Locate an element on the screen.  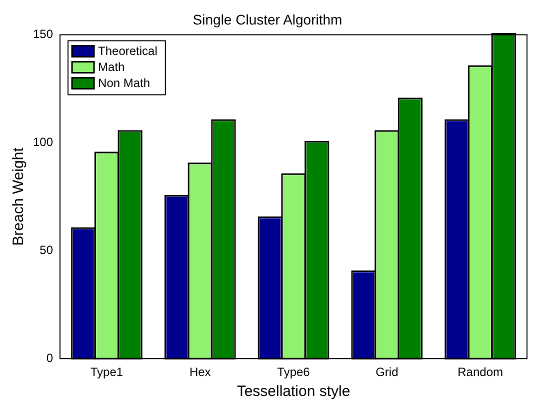
y-tick-label: 0 is located at coordinates (50, 357).